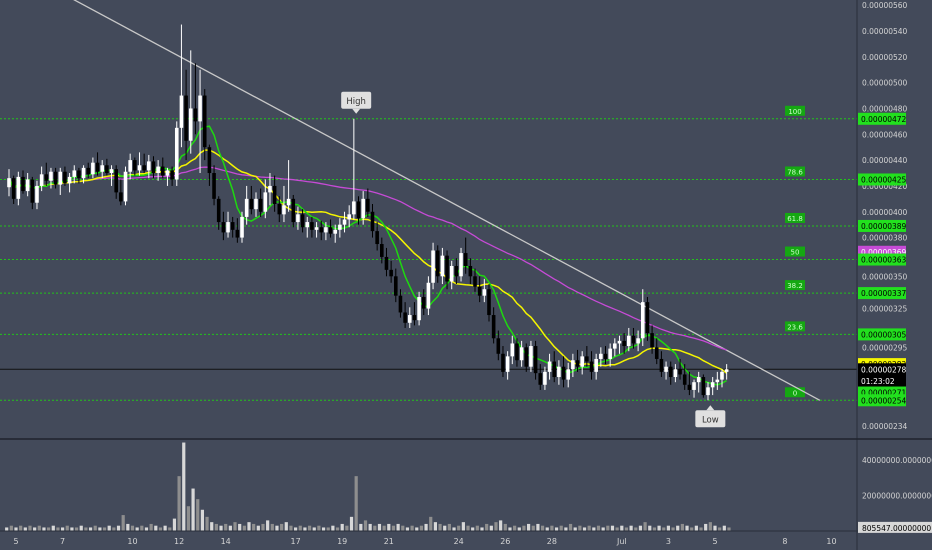 Image resolution: width=932 pixels, height=550 pixels. I want to click on volume-last-badge, so click(895, 527).